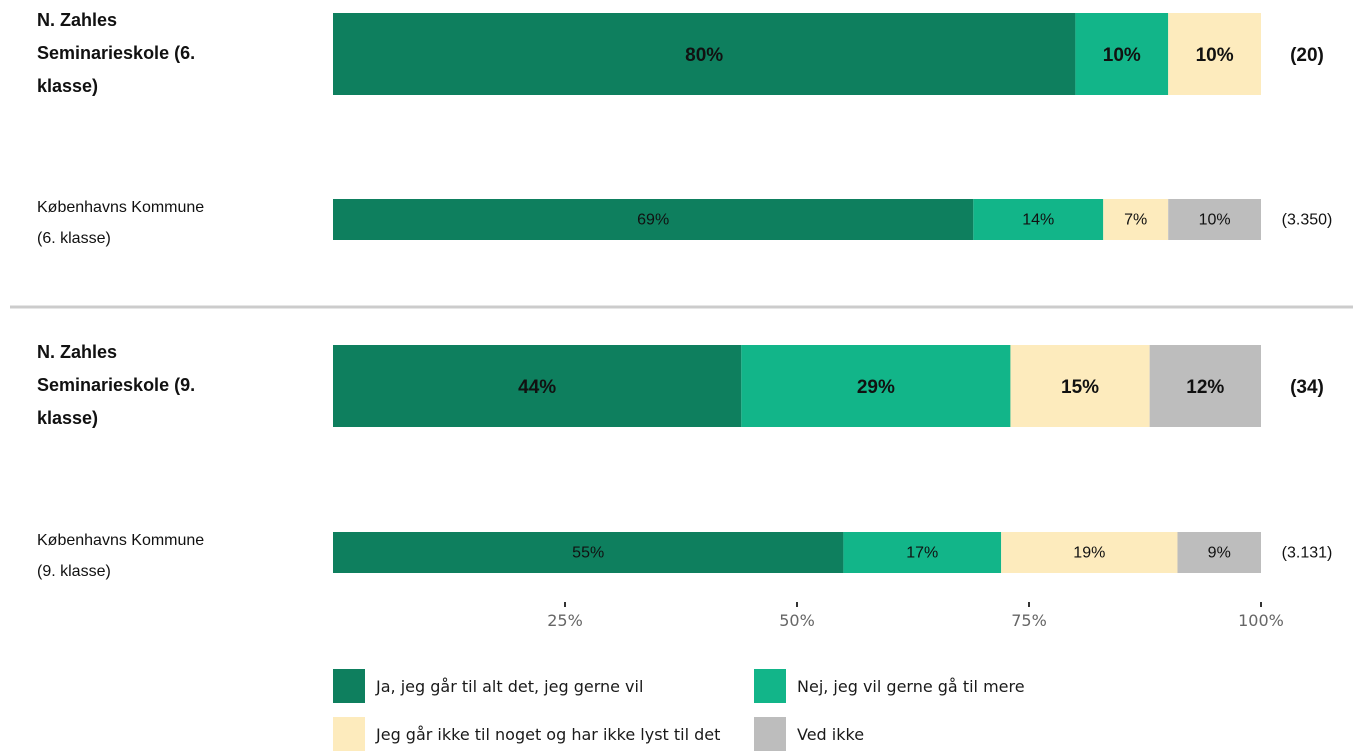 Image resolution: width=1353 pixels, height=751 pixels. I want to click on x-tick-label: 100%, so click(1261, 620).